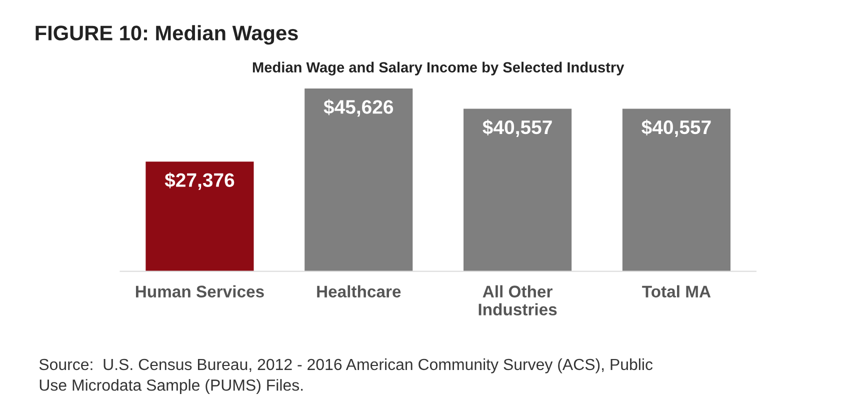 This screenshot has height=402, width=859. I want to click on x-tick-label: Total MA, so click(676, 291).